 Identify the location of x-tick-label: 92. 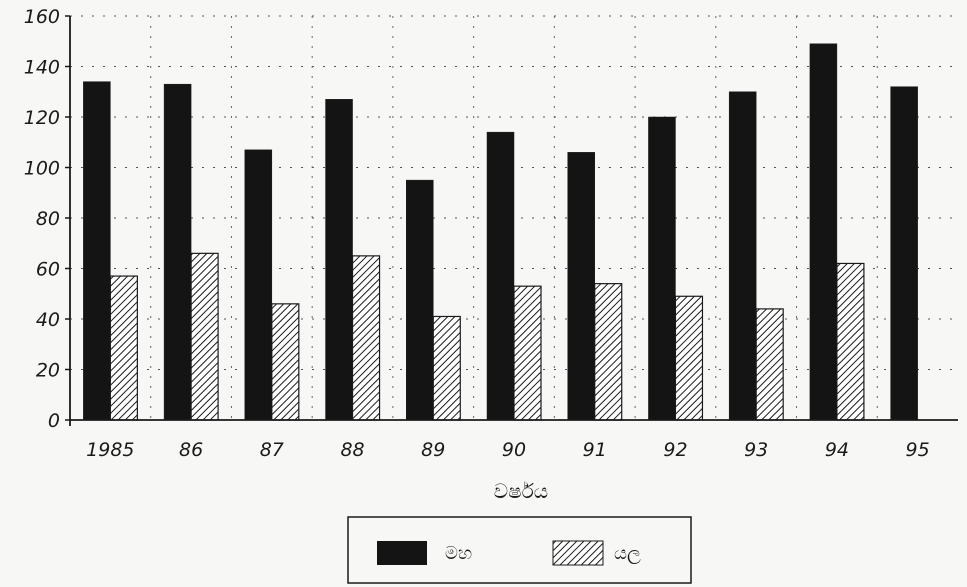
(675, 450).